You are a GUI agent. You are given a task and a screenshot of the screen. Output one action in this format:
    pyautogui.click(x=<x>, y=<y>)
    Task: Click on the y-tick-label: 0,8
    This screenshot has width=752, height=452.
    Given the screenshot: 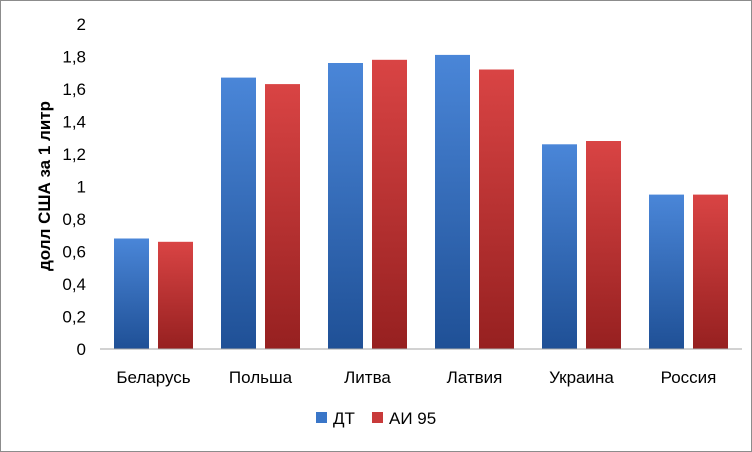 What is the action you would take?
    pyautogui.click(x=74, y=219)
    